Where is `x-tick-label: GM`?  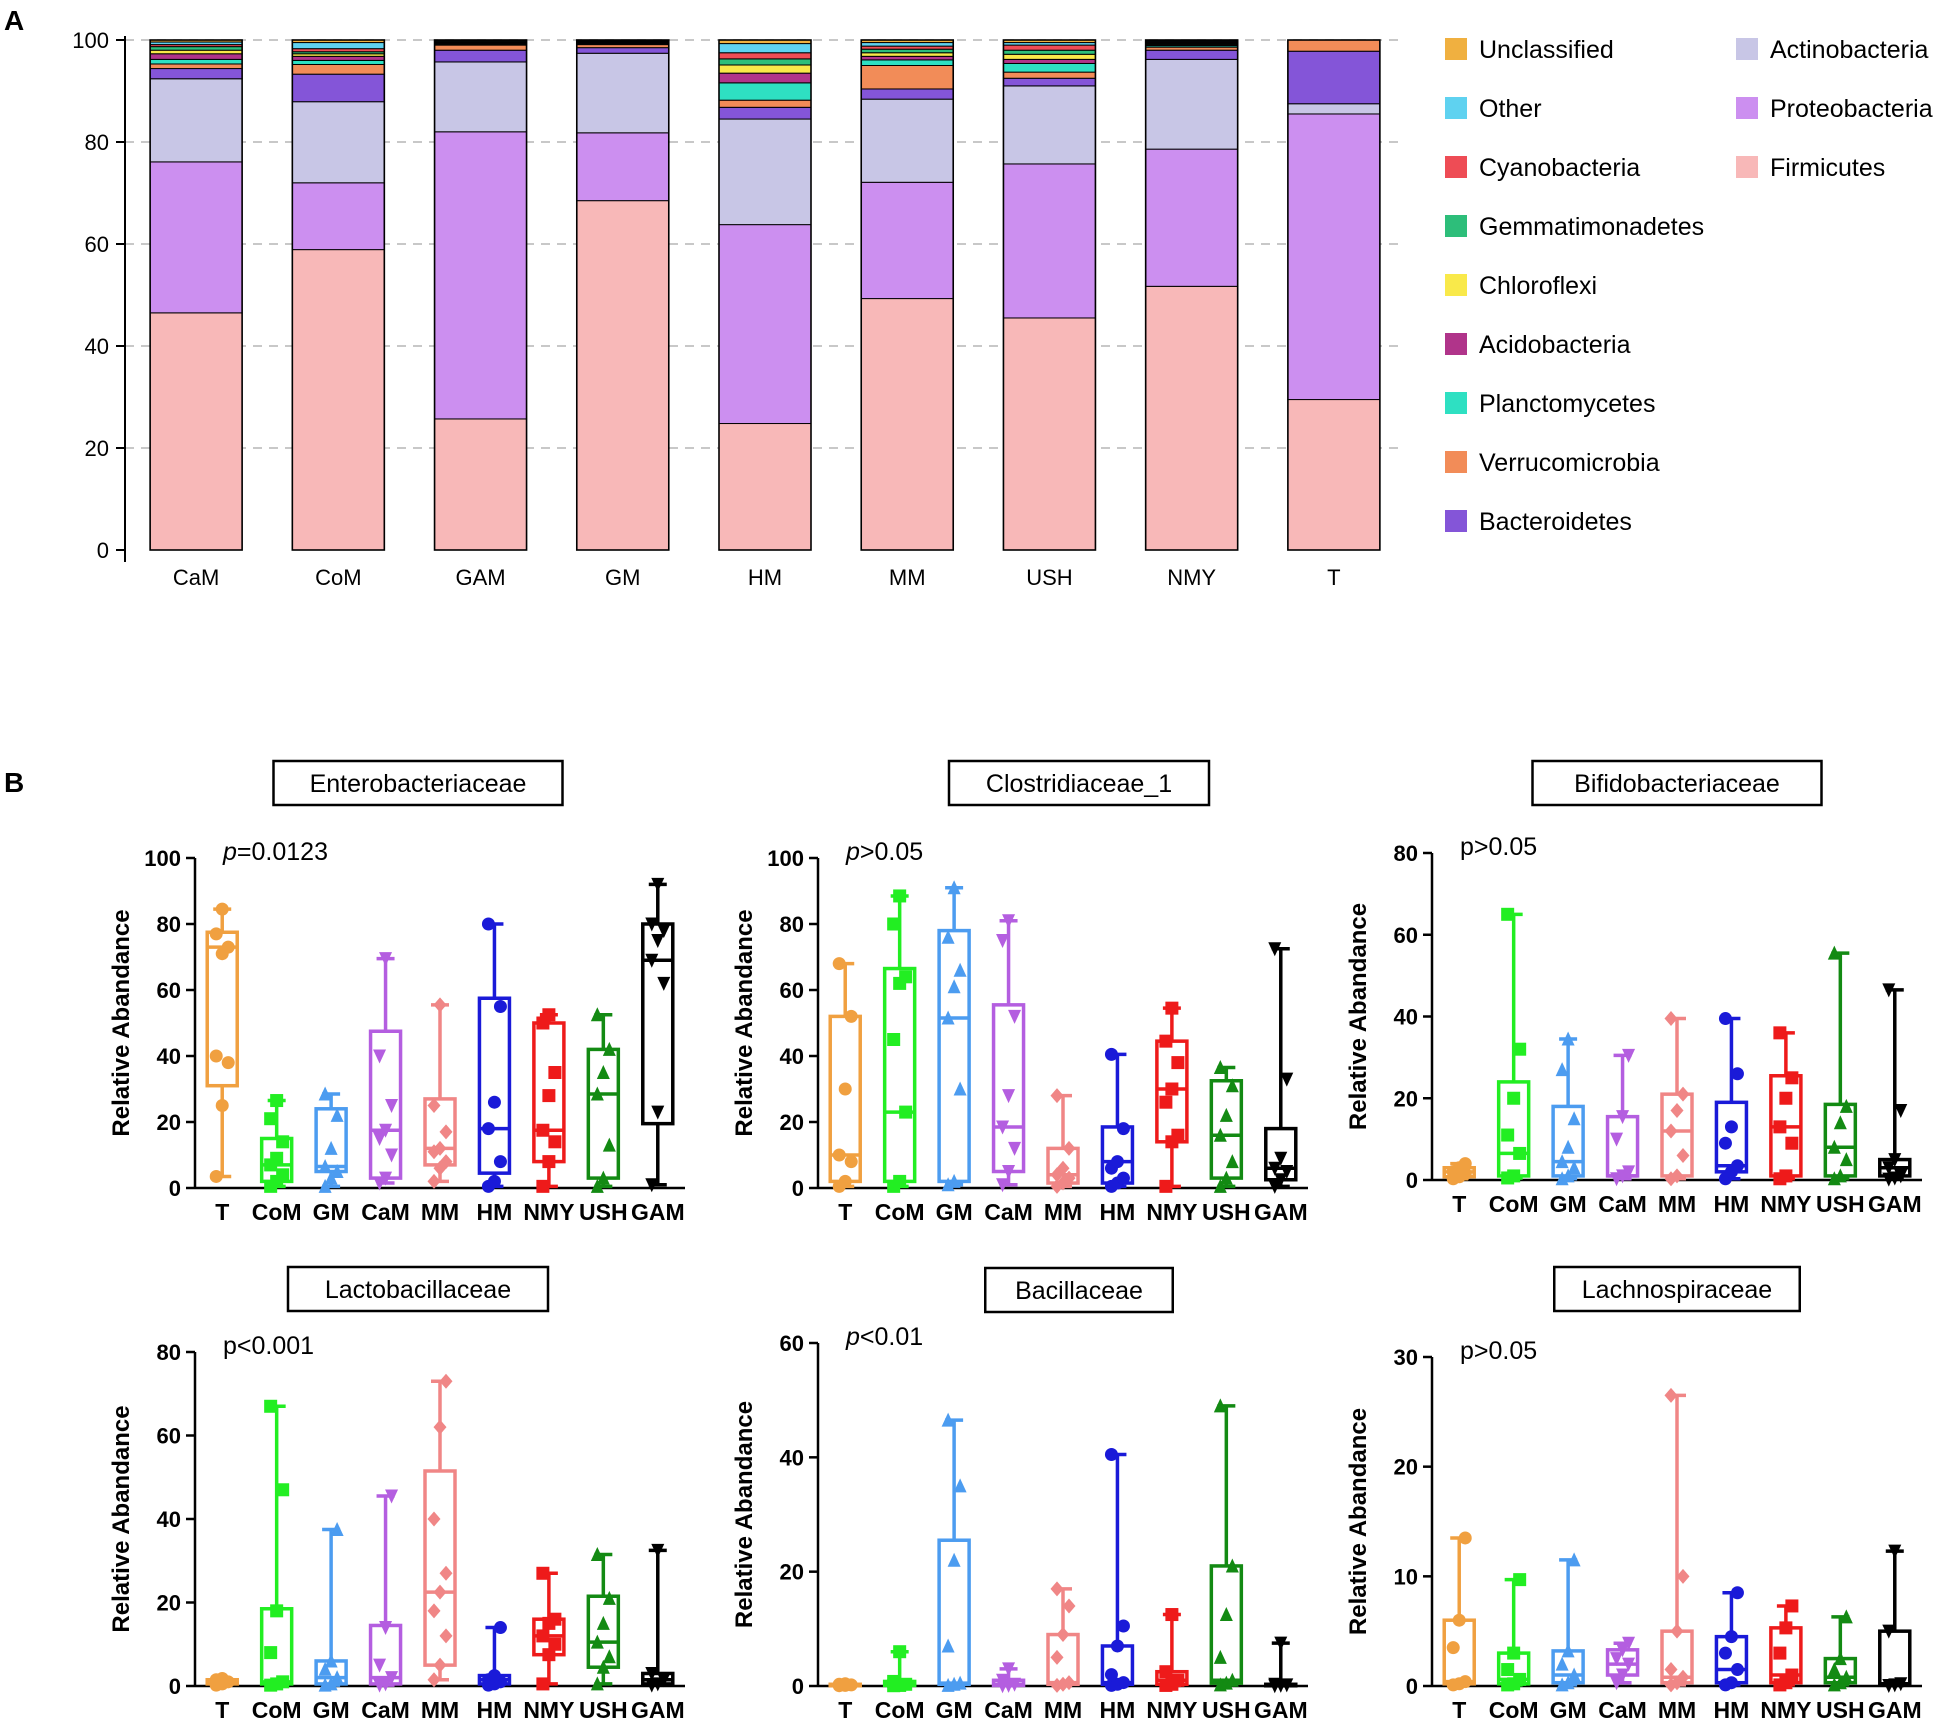
x-tick-label: GM is located at coordinates (1568, 1710).